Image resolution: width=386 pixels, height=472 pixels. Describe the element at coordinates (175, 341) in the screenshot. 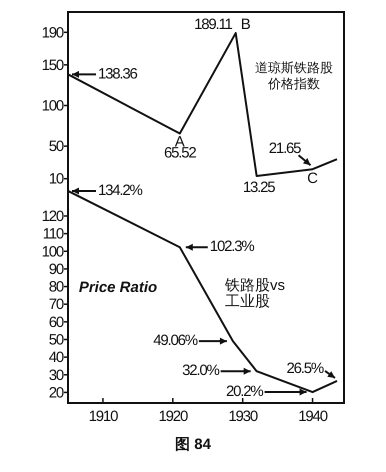

I see `data-label: 49.06%` at that location.